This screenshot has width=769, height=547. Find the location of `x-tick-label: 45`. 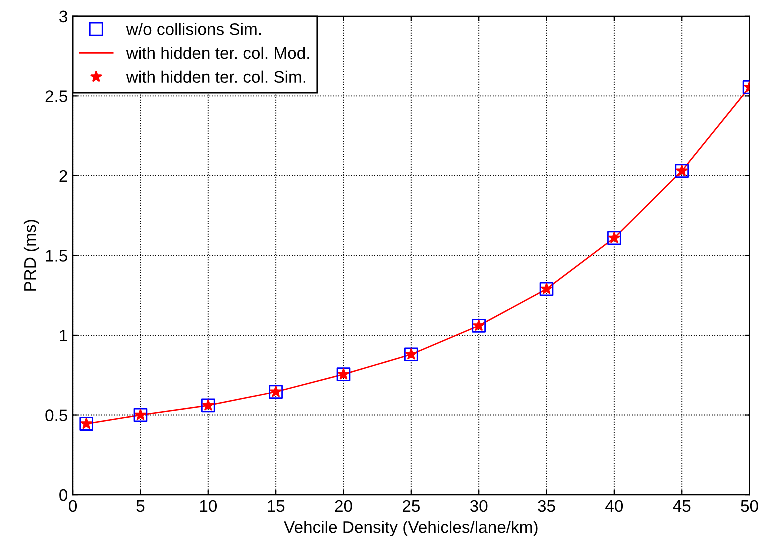

x-tick-label: 45 is located at coordinates (682, 506).